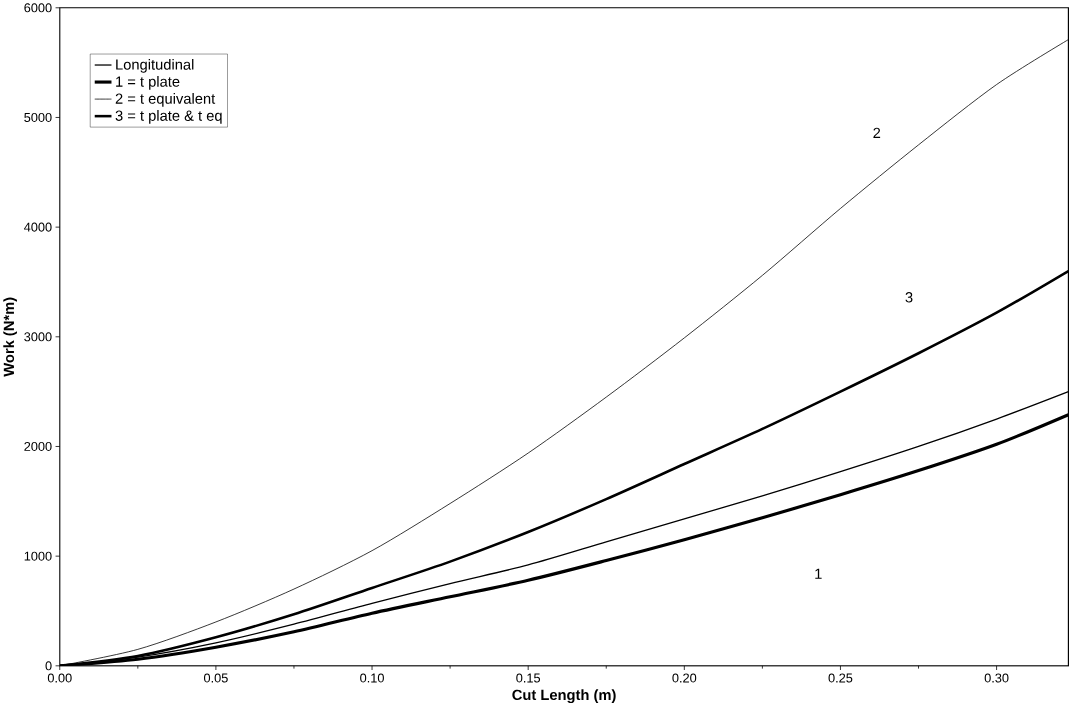 This screenshot has width=1069, height=706. What do you see at coordinates (215, 678) in the screenshot?
I see `x-tick-label: 0.05` at bounding box center [215, 678].